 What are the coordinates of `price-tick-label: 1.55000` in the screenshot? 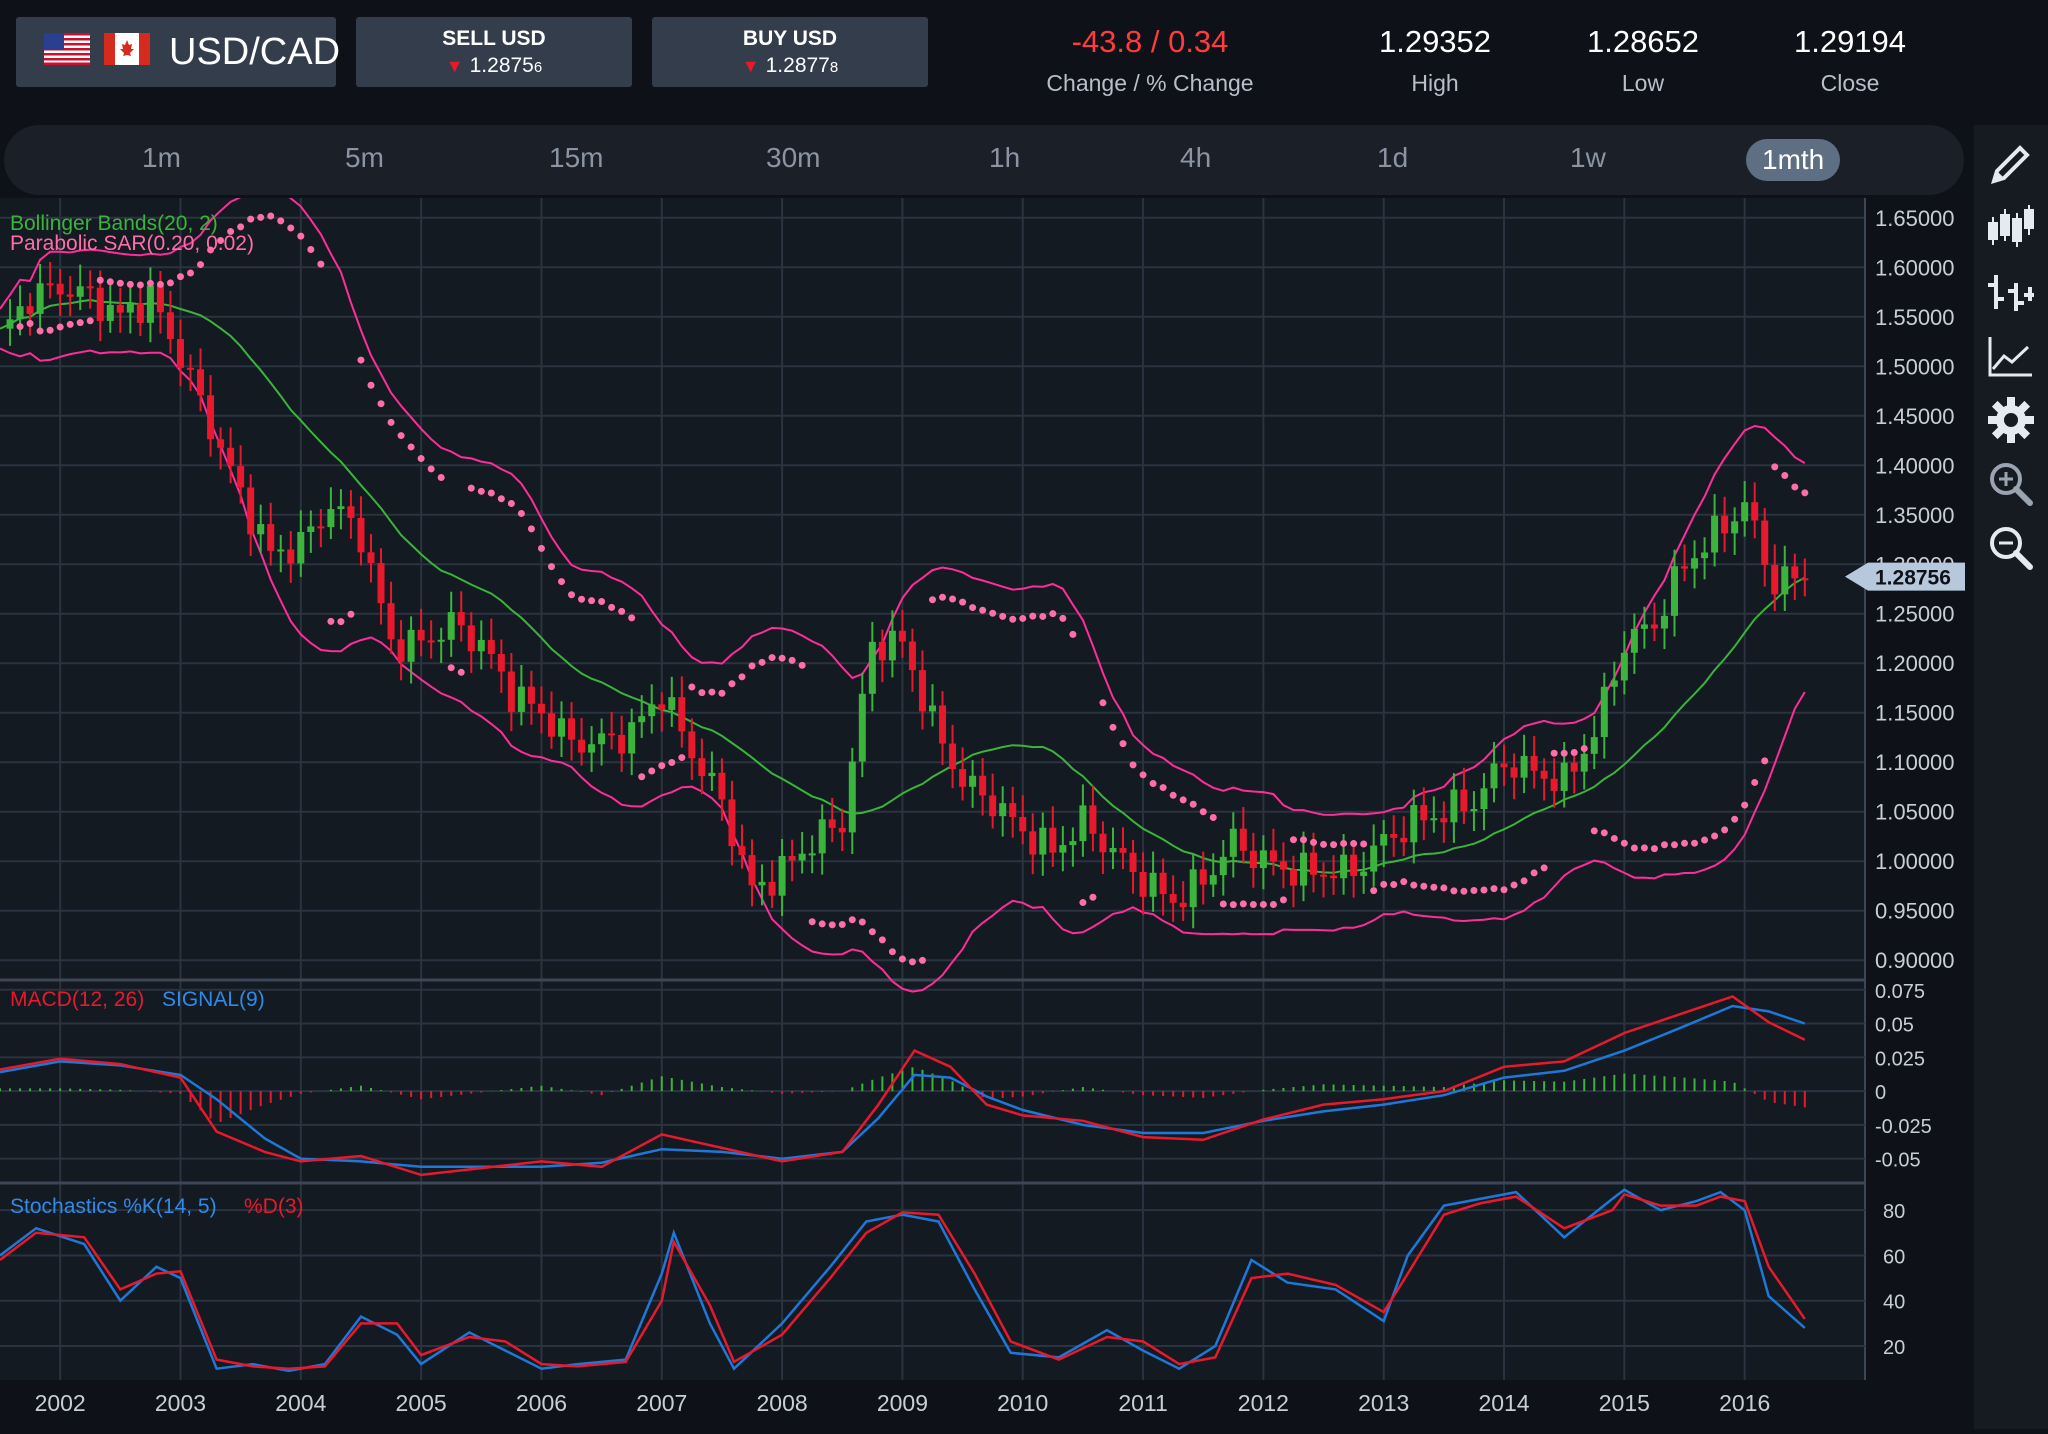 It's located at (1915, 317).